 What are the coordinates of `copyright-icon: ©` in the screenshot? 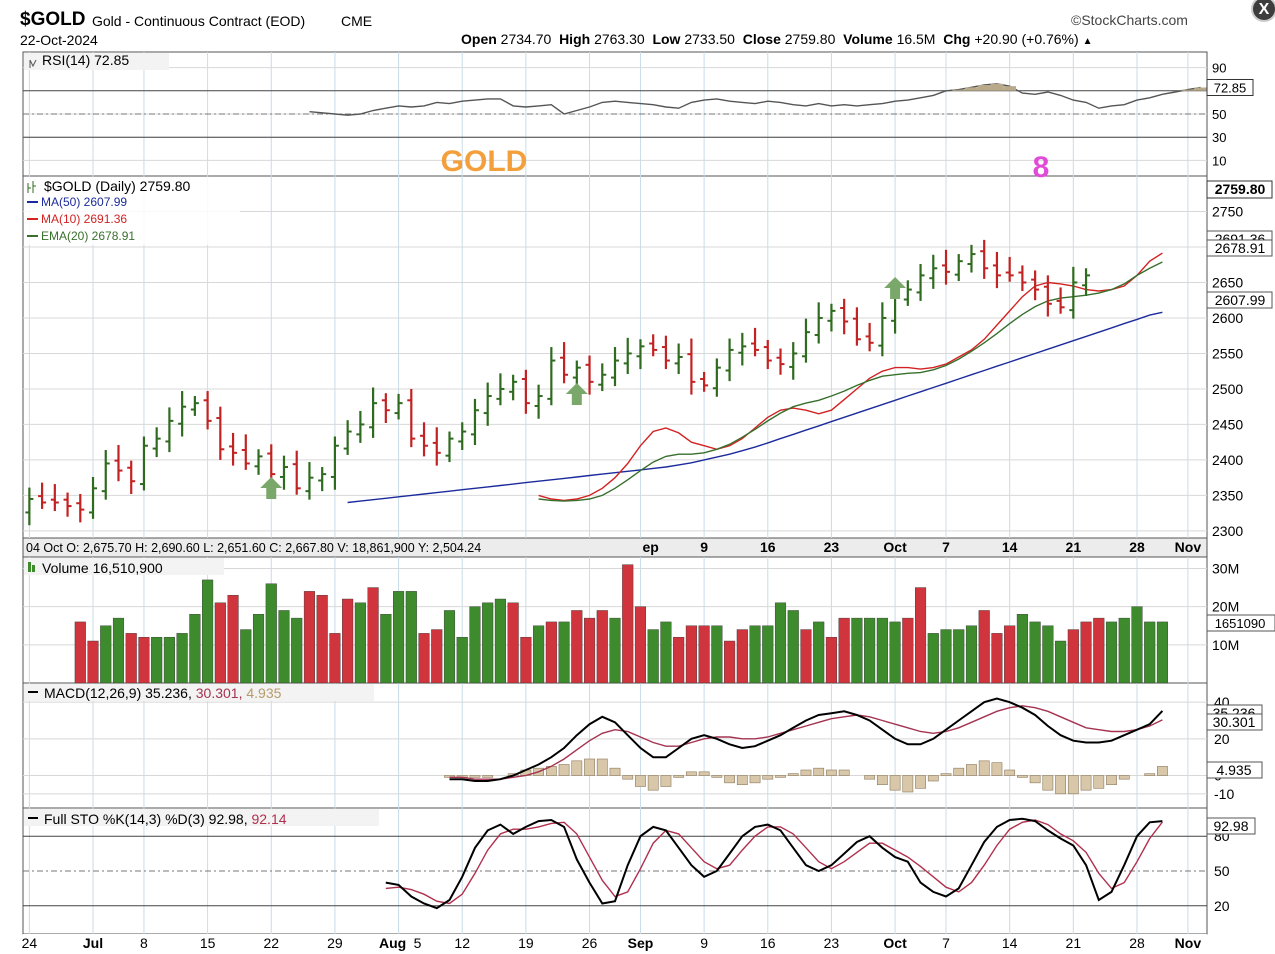 It's located at (1076, 20).